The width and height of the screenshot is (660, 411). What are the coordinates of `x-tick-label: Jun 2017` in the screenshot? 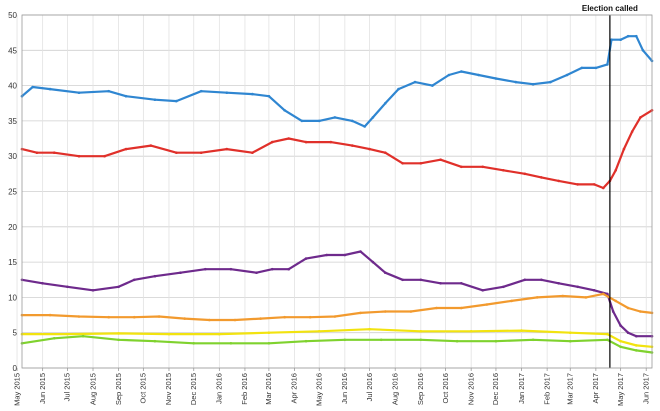 It's located at (645, 388).